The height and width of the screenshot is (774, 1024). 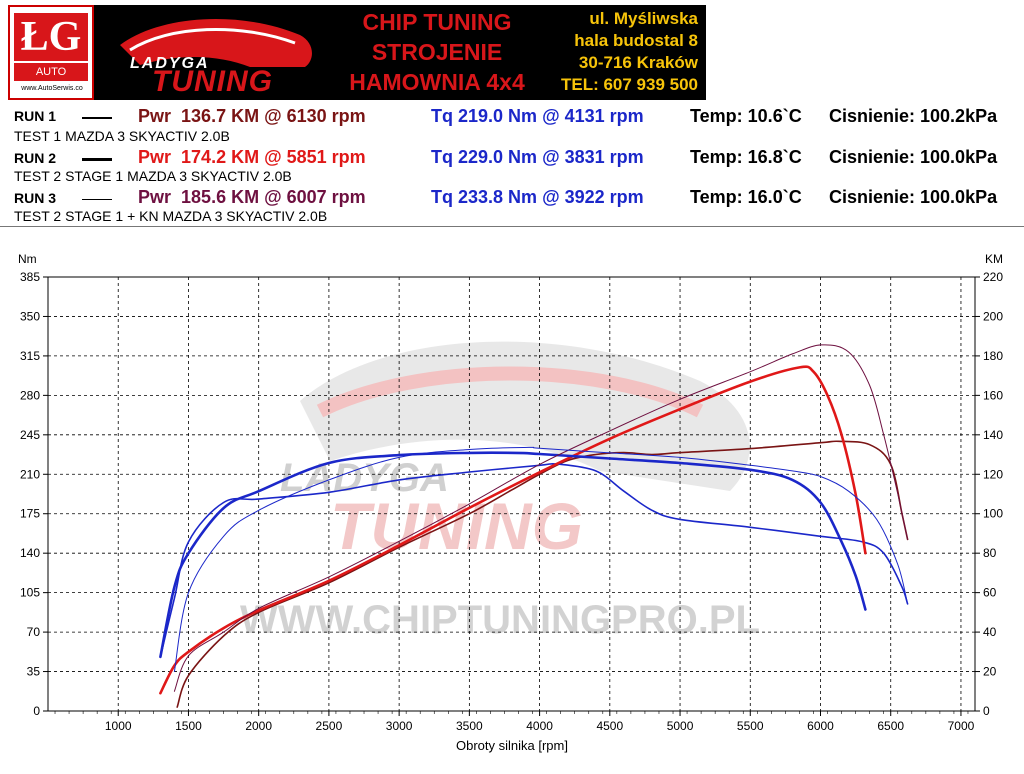 What do you see at coordinates (252, 157) in the screenshot?
I see `run-2-power: Pwr 174.2 KM @ 5851 rpm` at bounding box center [252, 157].